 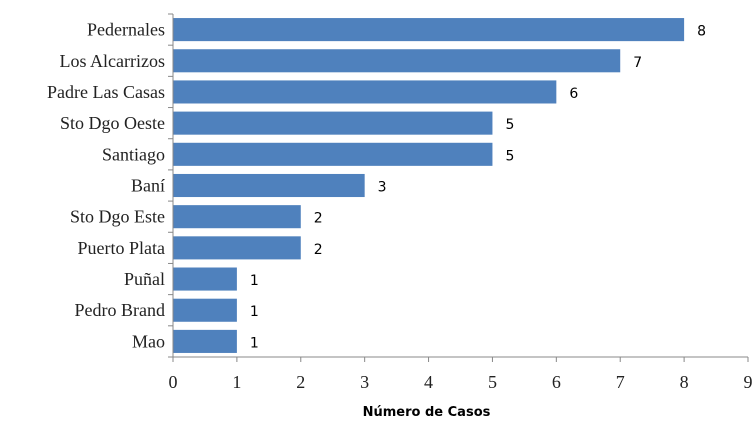 I want to click on x-tick-label: 7, so click(x=620, y=382).